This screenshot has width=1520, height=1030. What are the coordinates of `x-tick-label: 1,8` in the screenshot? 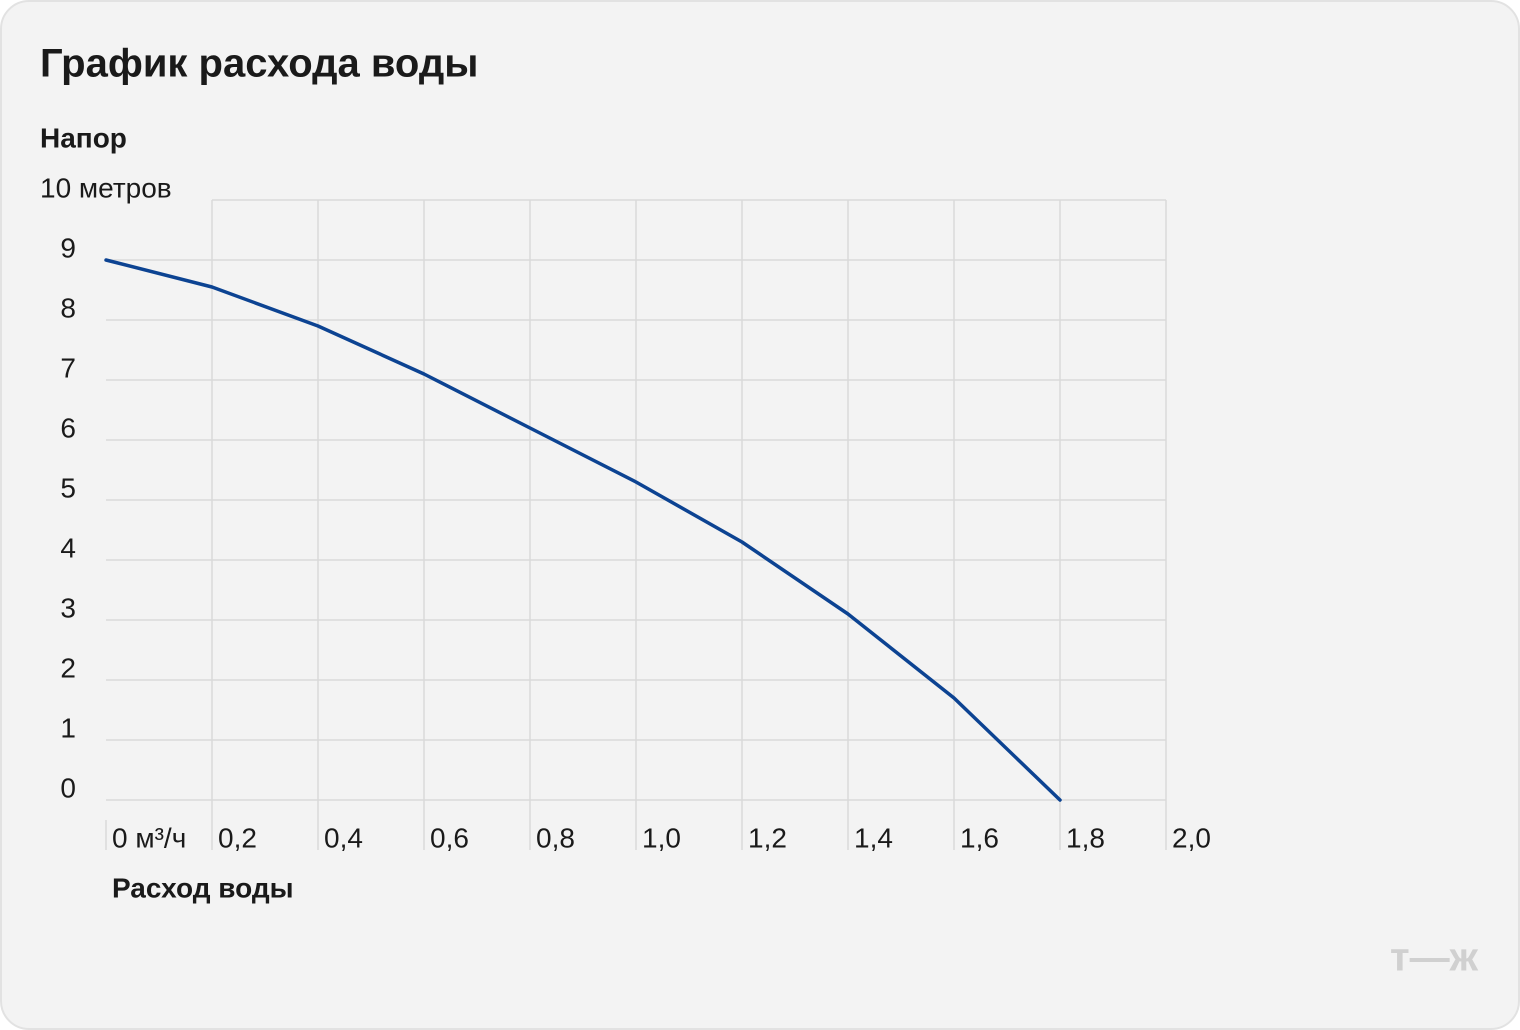 It's located at (1085, 837).